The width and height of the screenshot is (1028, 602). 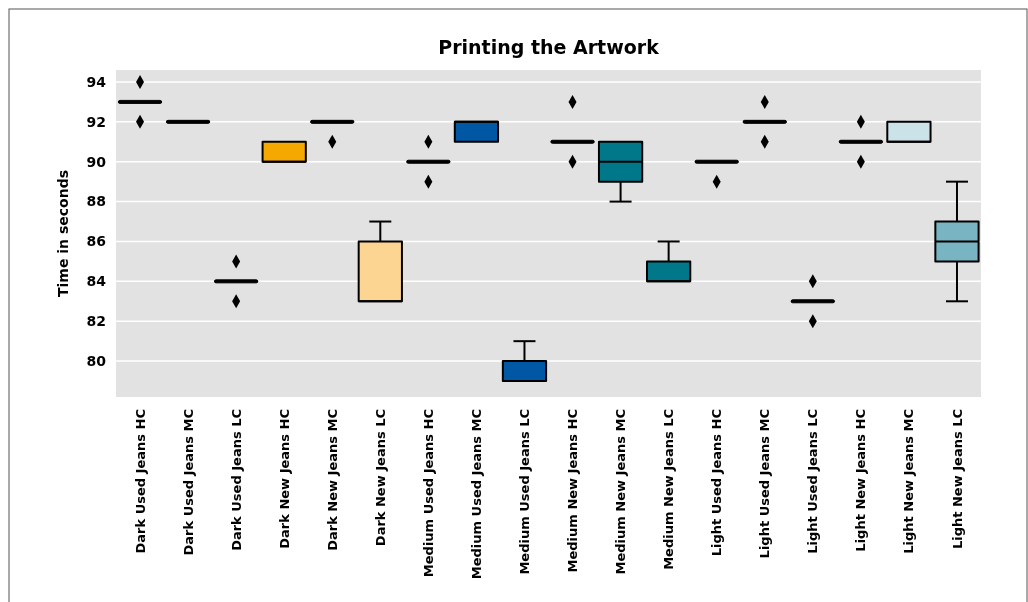 I want to click on x-tick-label: Dark Used Jeans HC, so click(x=140, y=481).